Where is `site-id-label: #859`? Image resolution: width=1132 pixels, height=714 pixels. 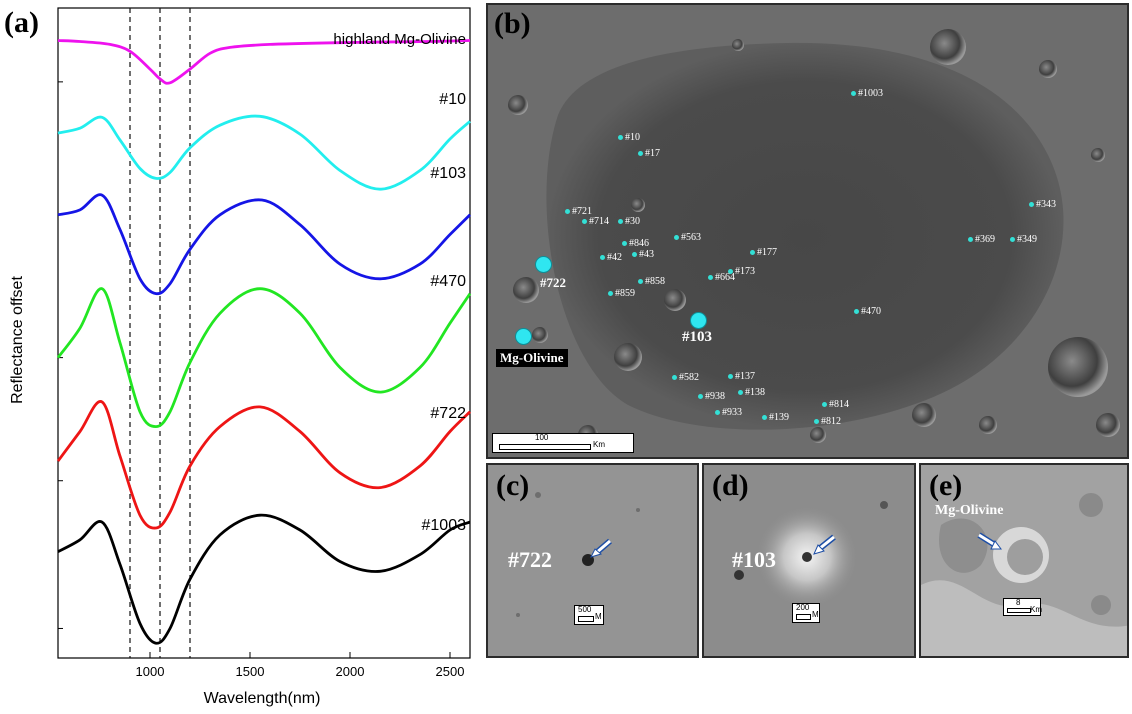
site-id-label: #859 is located at coordinates (625, 293).